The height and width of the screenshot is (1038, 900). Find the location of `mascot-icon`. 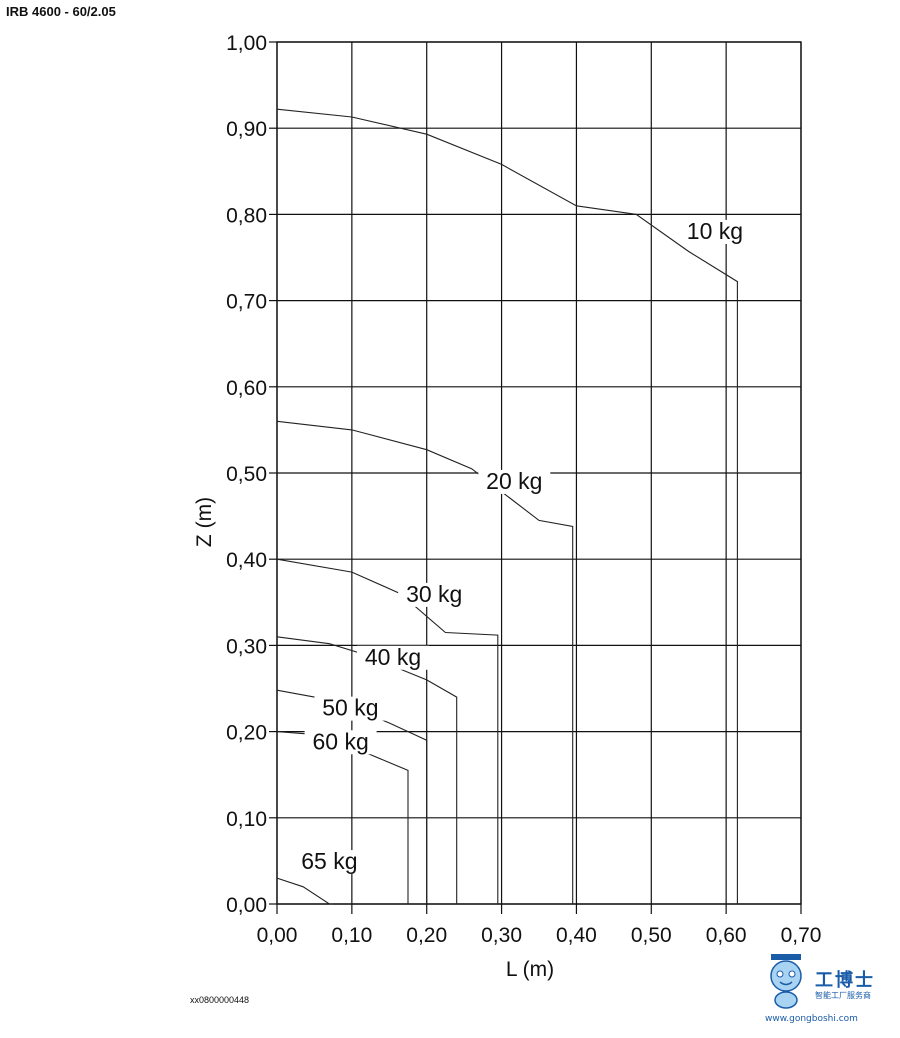

mascot-icon is located at coordinates (786, 981).